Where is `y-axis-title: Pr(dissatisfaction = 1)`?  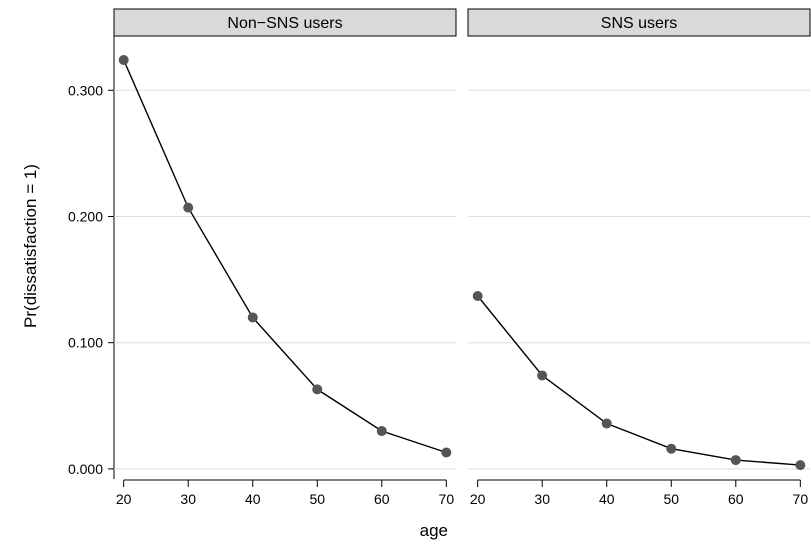 y-axis-title: Pr(dissatisfaction = 1) is located at coordinates (30, 246).